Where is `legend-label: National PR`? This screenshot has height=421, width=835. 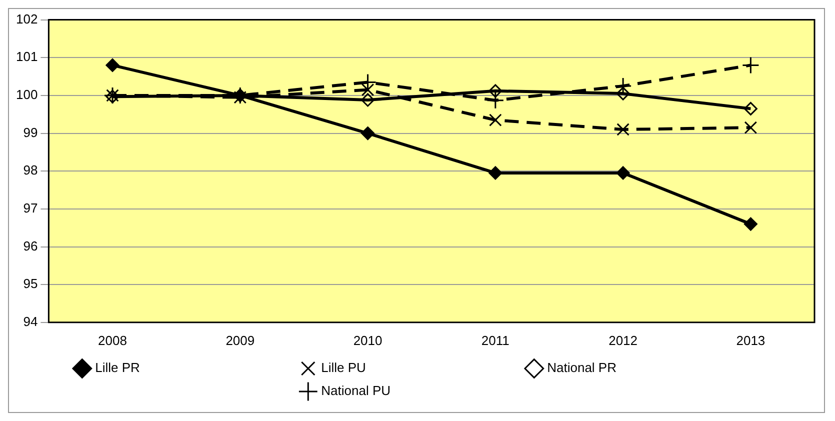 legend-label: National PR is located at coordinates (652, 368).